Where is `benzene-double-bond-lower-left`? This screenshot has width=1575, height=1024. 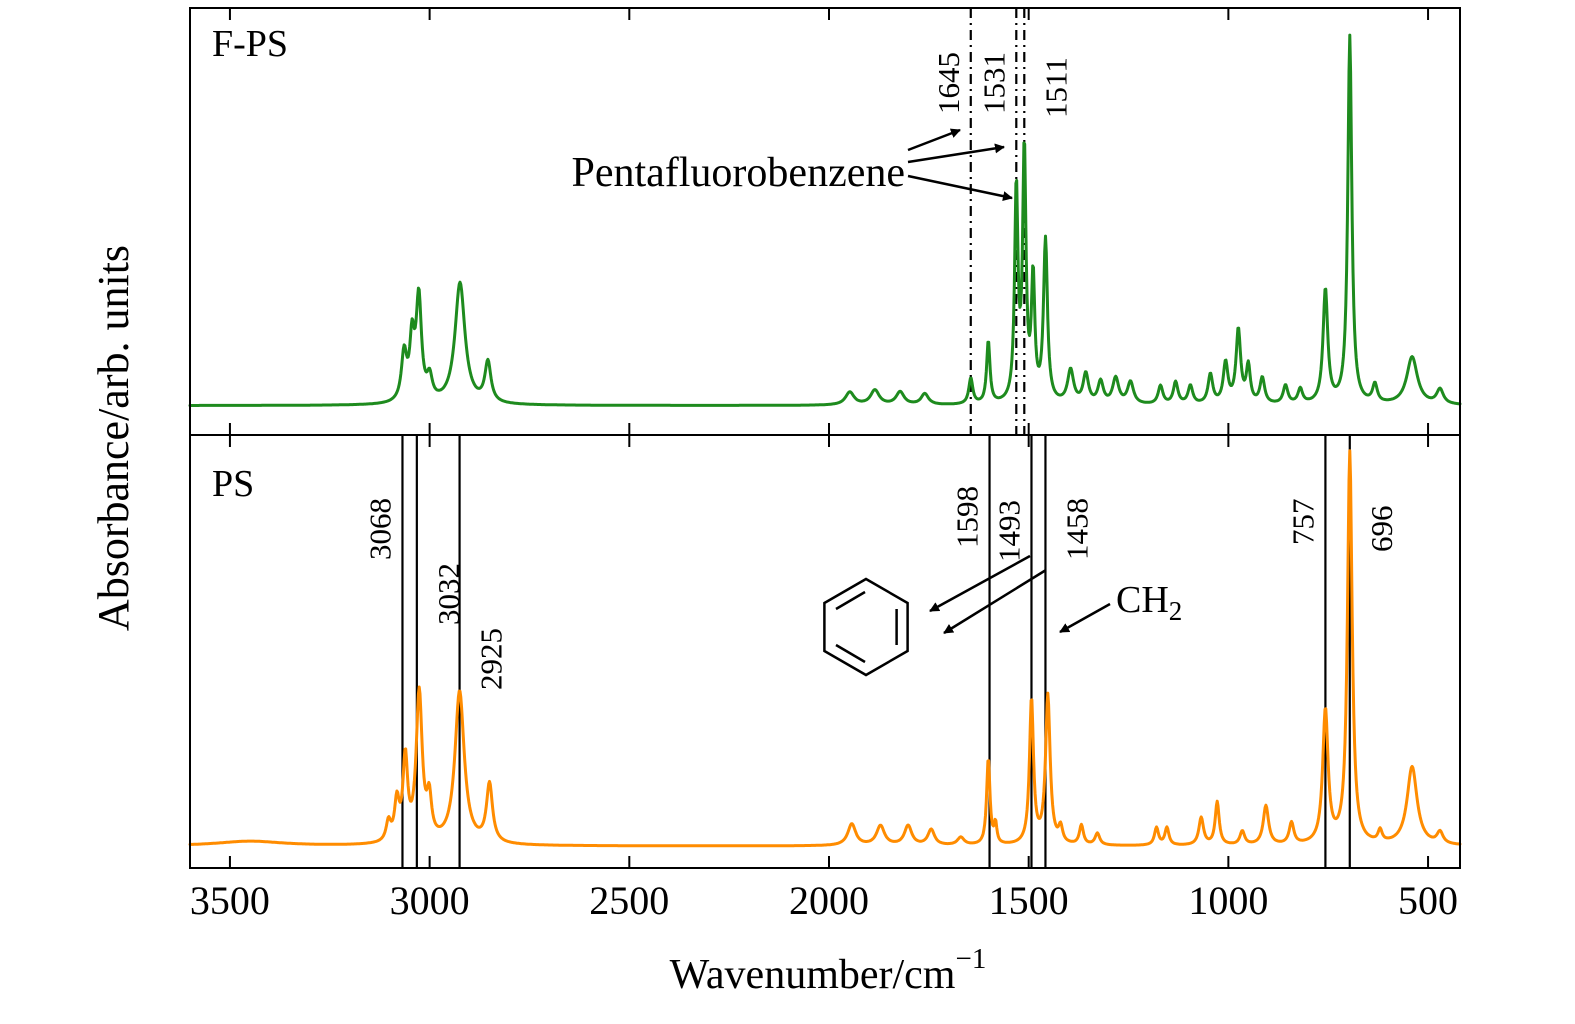
benzene-double-bond-lower-left is located at coordinates (850, 653).